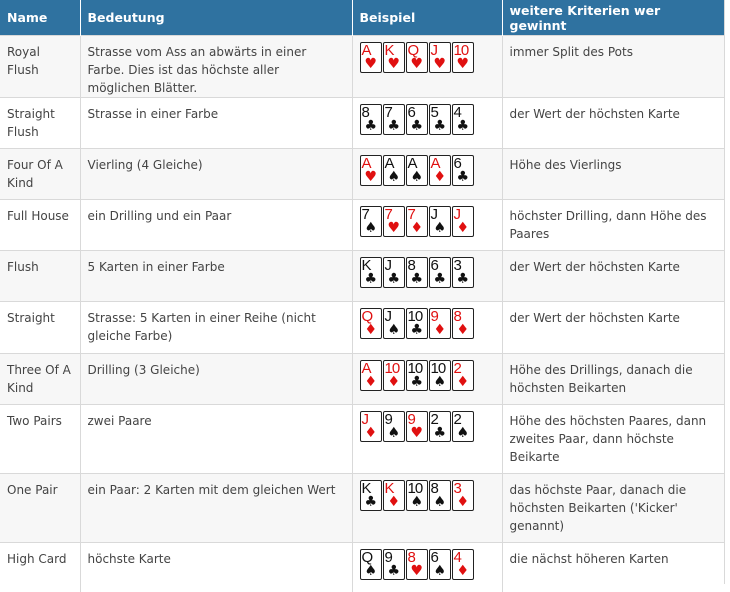  Describe the element at coordinates (427, 426) in the screenshot. I see `card-group: J ♦ 9 ♠ 9 ♥ 2 ♣ 2 ♠` at that location.